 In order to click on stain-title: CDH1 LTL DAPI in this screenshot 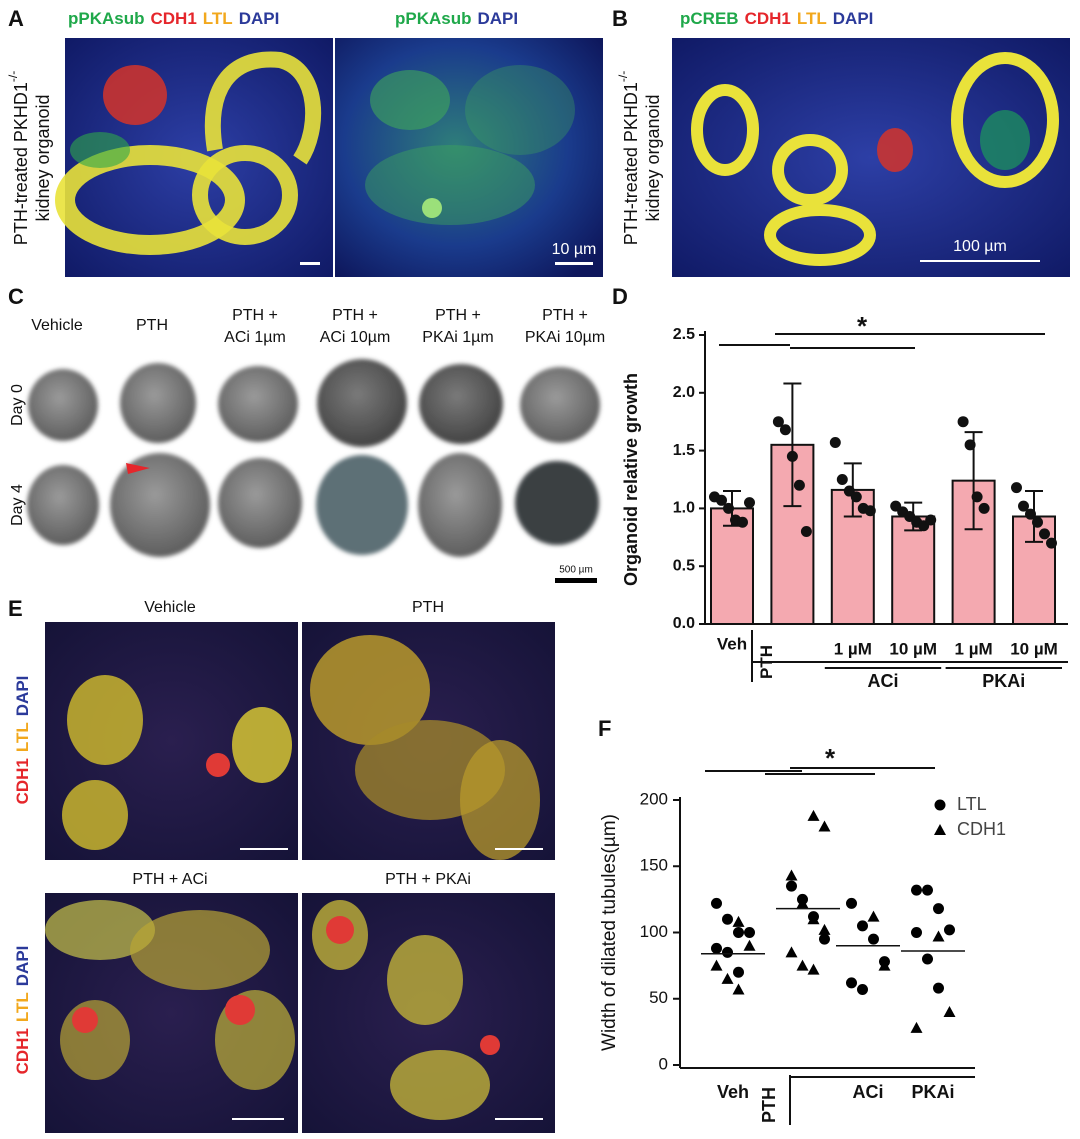, I will do `click(22, 740)`.